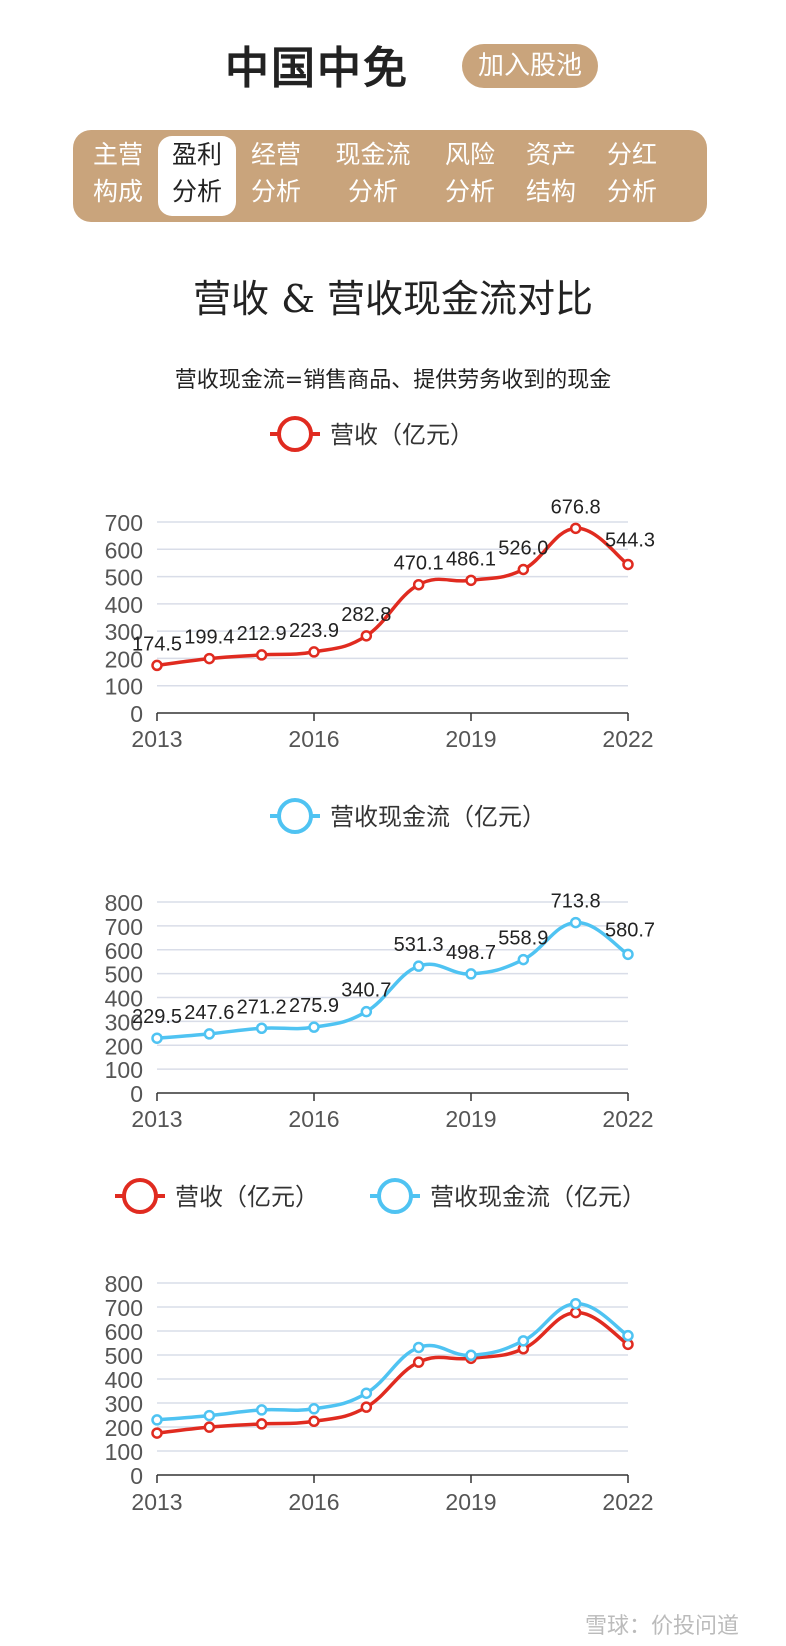 Image resolution: width=786 pixels, height=1646 pixels. What do you see at coordinates (124, 1284) in the screenshot?
I see `y-tick-label: 800` at bounding box center [124, 1284].